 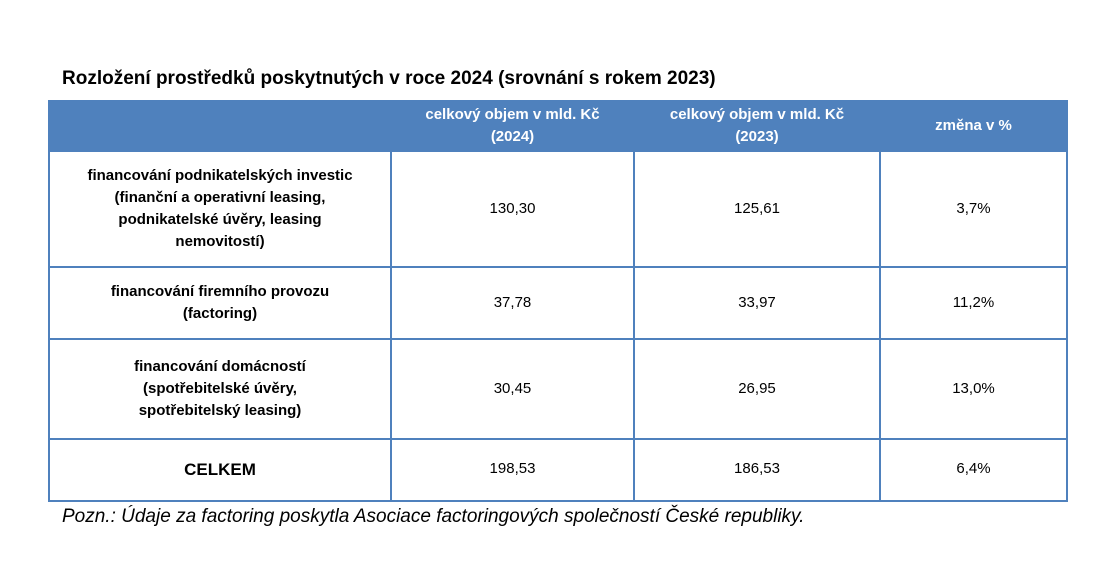 What do you see at coordinates (220, 197) in the screenshot?
I see `cell-line: (finanční a operativní leasing,` at bounding box center [220, 197].